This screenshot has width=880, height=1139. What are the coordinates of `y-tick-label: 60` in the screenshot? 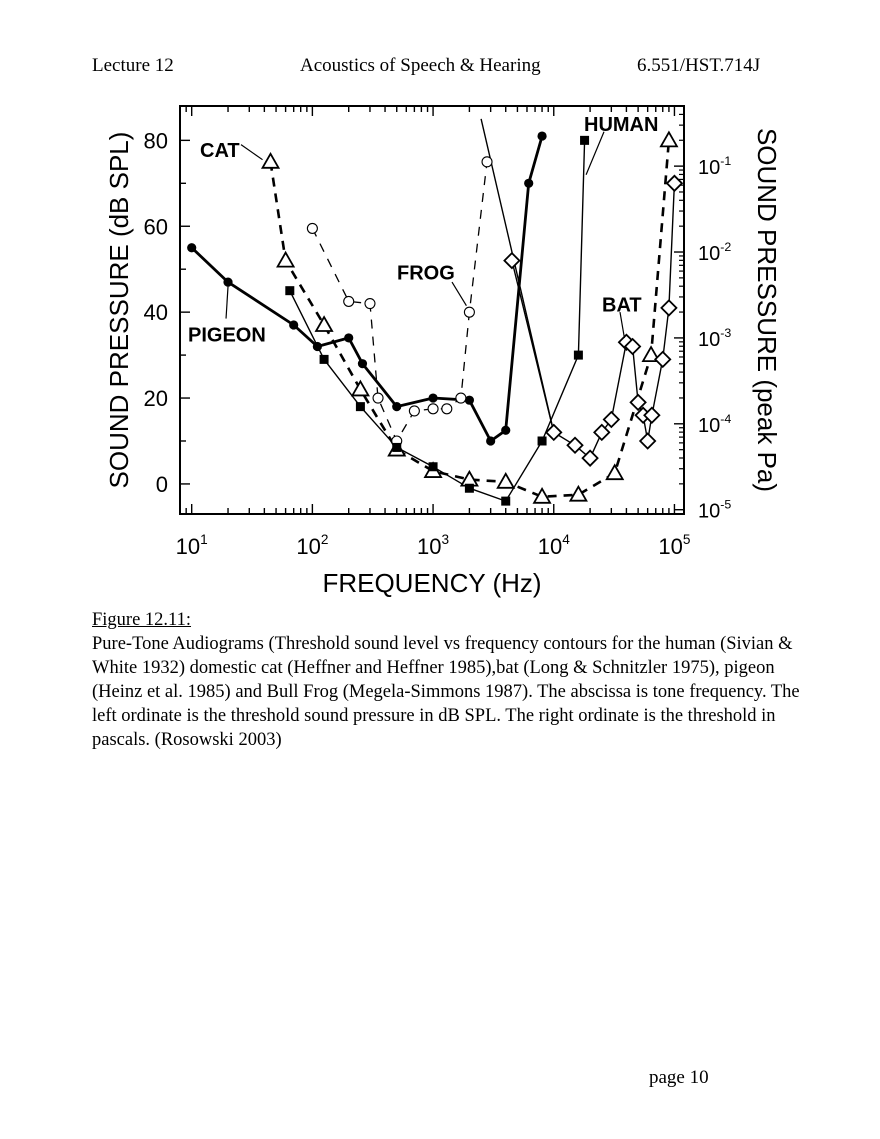 It's located at (156, 226).